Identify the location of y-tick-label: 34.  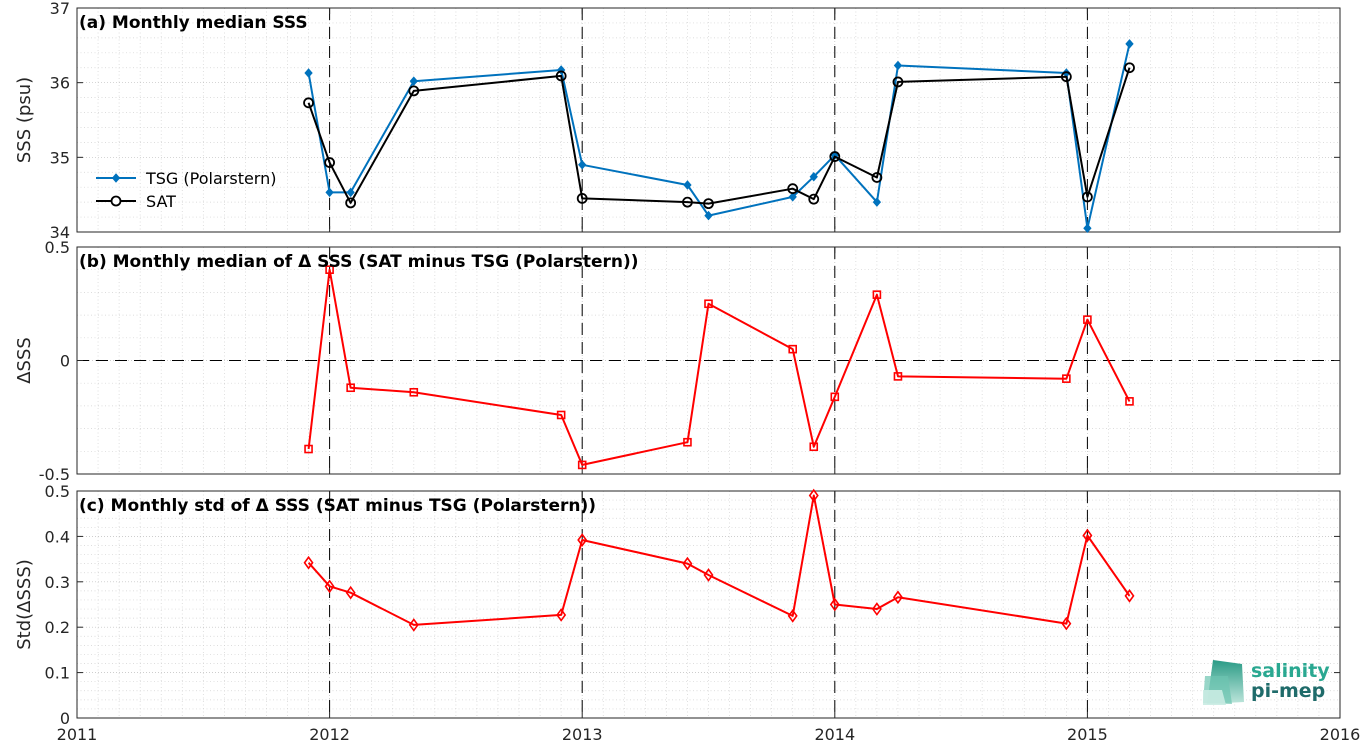
(60, 232).